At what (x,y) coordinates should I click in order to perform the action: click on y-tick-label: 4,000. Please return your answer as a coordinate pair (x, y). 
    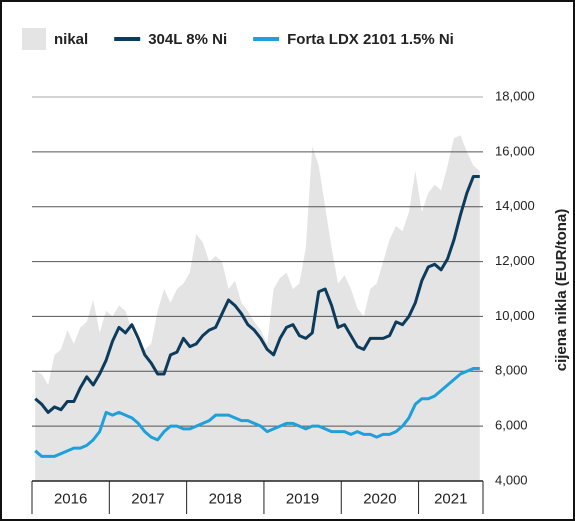
    Looking at the image, I should click on (511, 479).